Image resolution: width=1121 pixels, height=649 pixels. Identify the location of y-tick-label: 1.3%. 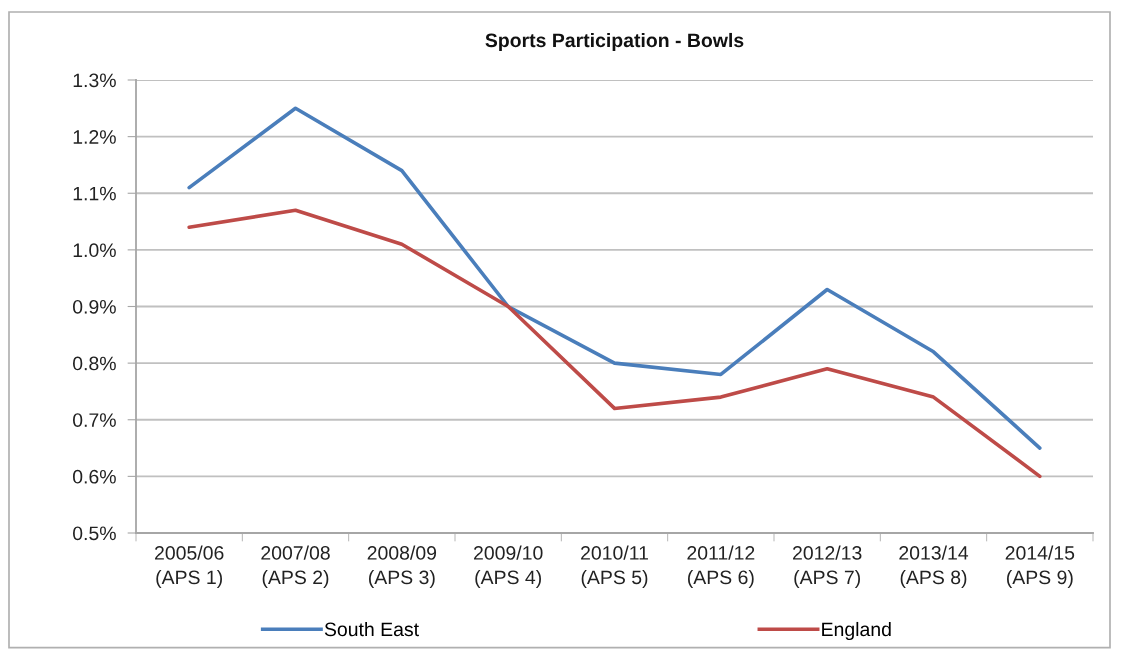
(94, 80).